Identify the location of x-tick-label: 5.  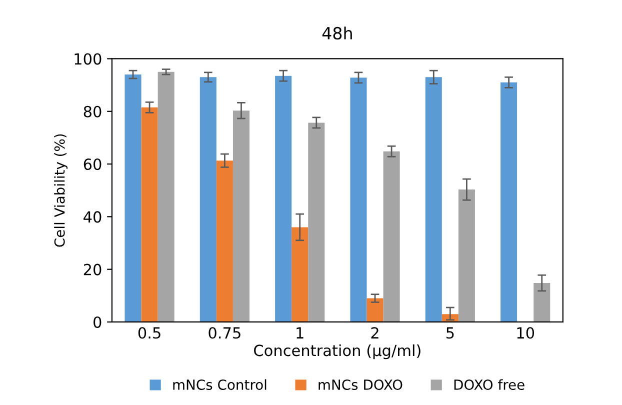
(450, 333).